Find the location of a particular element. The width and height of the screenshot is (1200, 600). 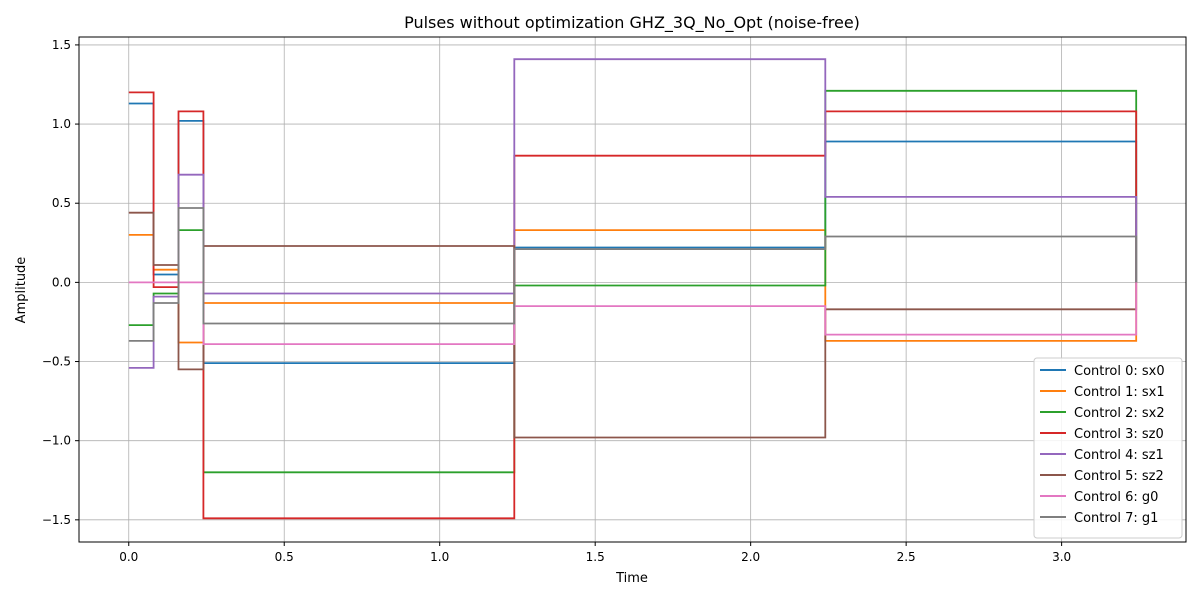

x-axis-ticks: 0.0 0.5 1.0 1.5 2.0 2.5 3.0 is located at coordinates (595, 553).